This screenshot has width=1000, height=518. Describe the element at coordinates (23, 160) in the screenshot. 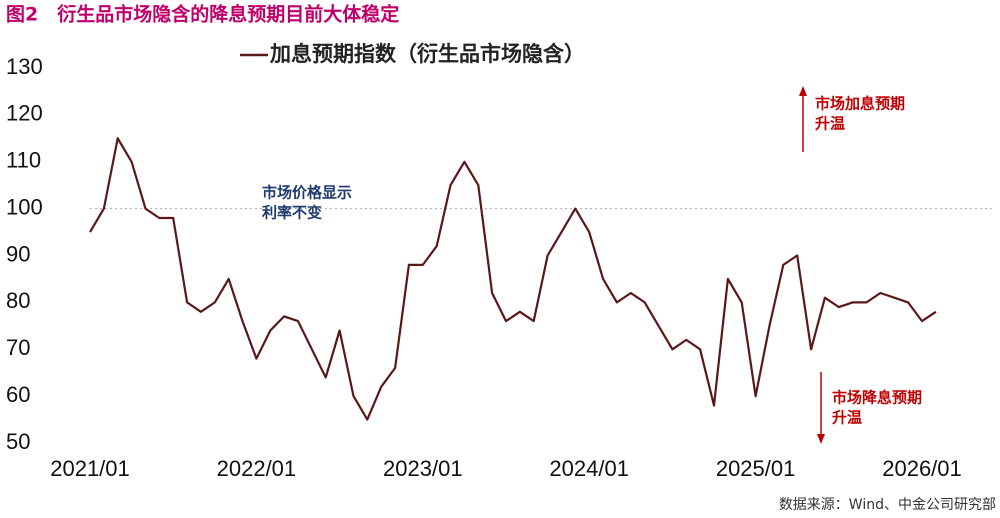

I see `y-tick-label: 110` at that location.